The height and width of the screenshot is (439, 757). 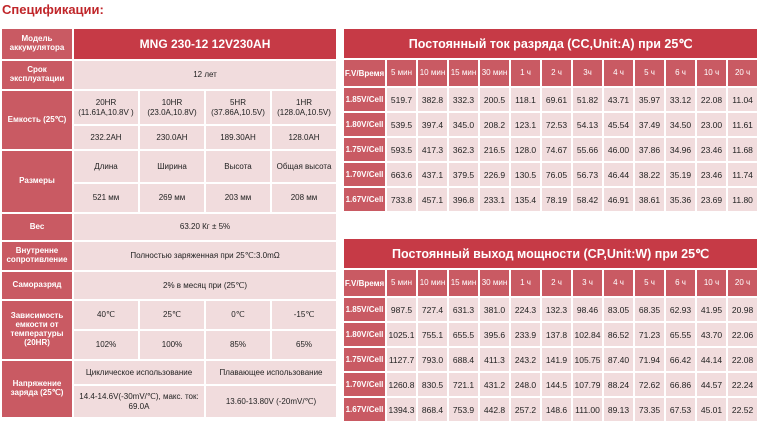 I want to click on cc-cell: 35.97, so click(x=649, y=99).